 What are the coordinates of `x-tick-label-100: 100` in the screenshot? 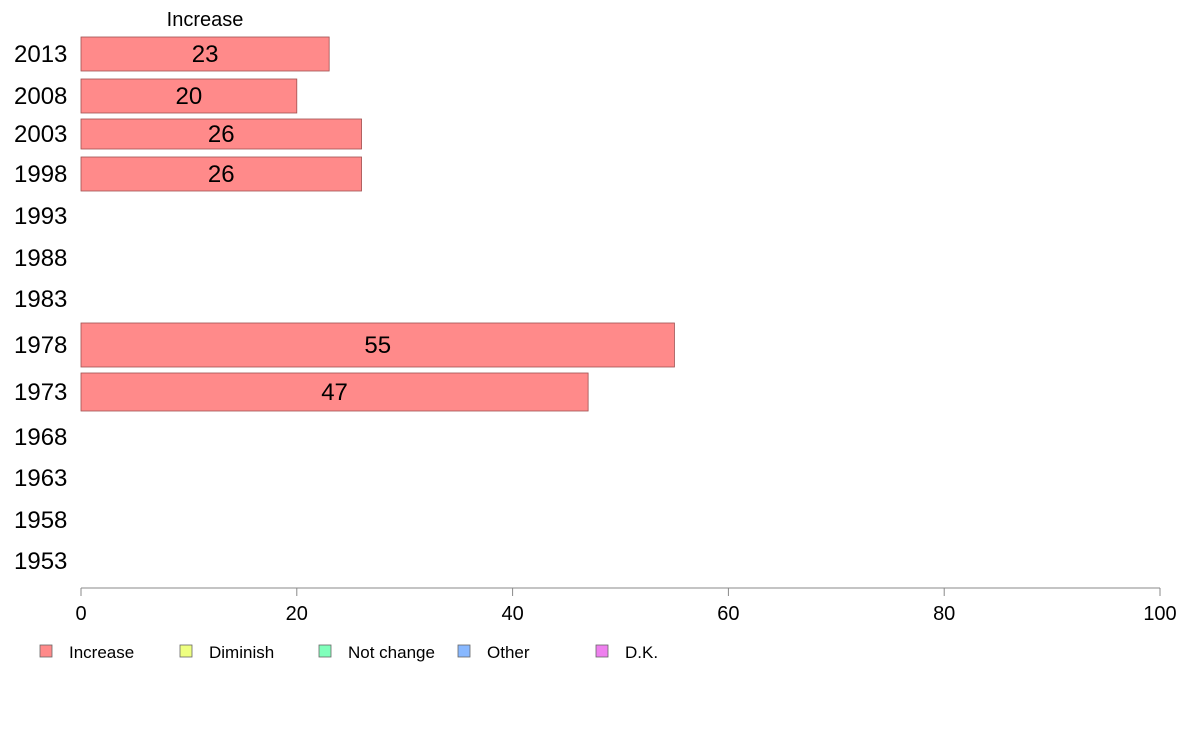 It's located at (1159, 614).